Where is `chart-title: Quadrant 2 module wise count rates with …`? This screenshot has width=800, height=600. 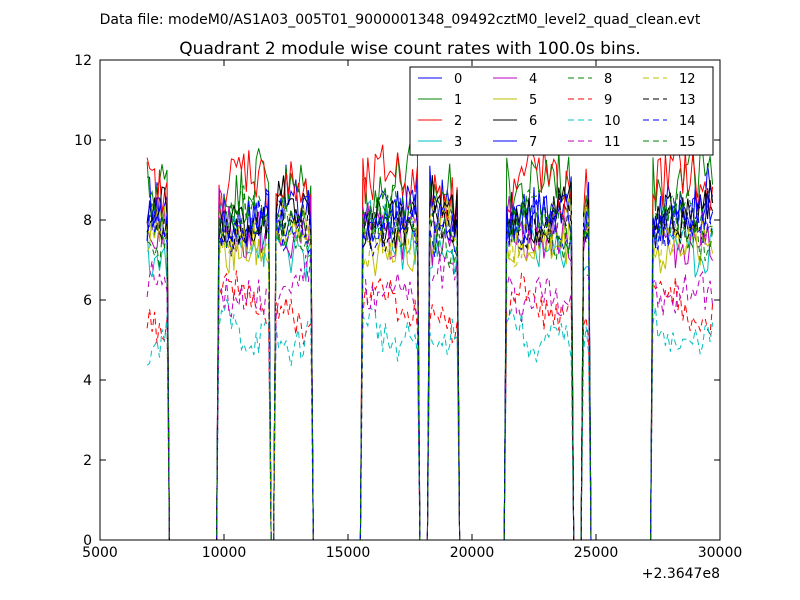 chart-title: Quadrant 2 module wise count rates with … is located at coordinates (409, 49).